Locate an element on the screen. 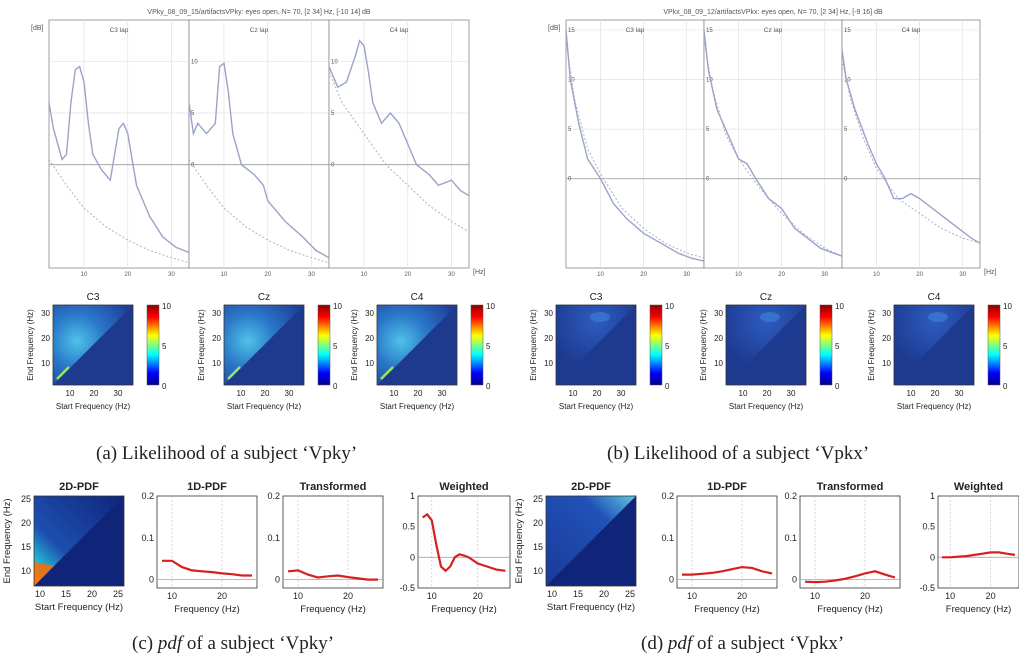  spectrum-ytick-label: 10 is located at coordinates (709, 81).